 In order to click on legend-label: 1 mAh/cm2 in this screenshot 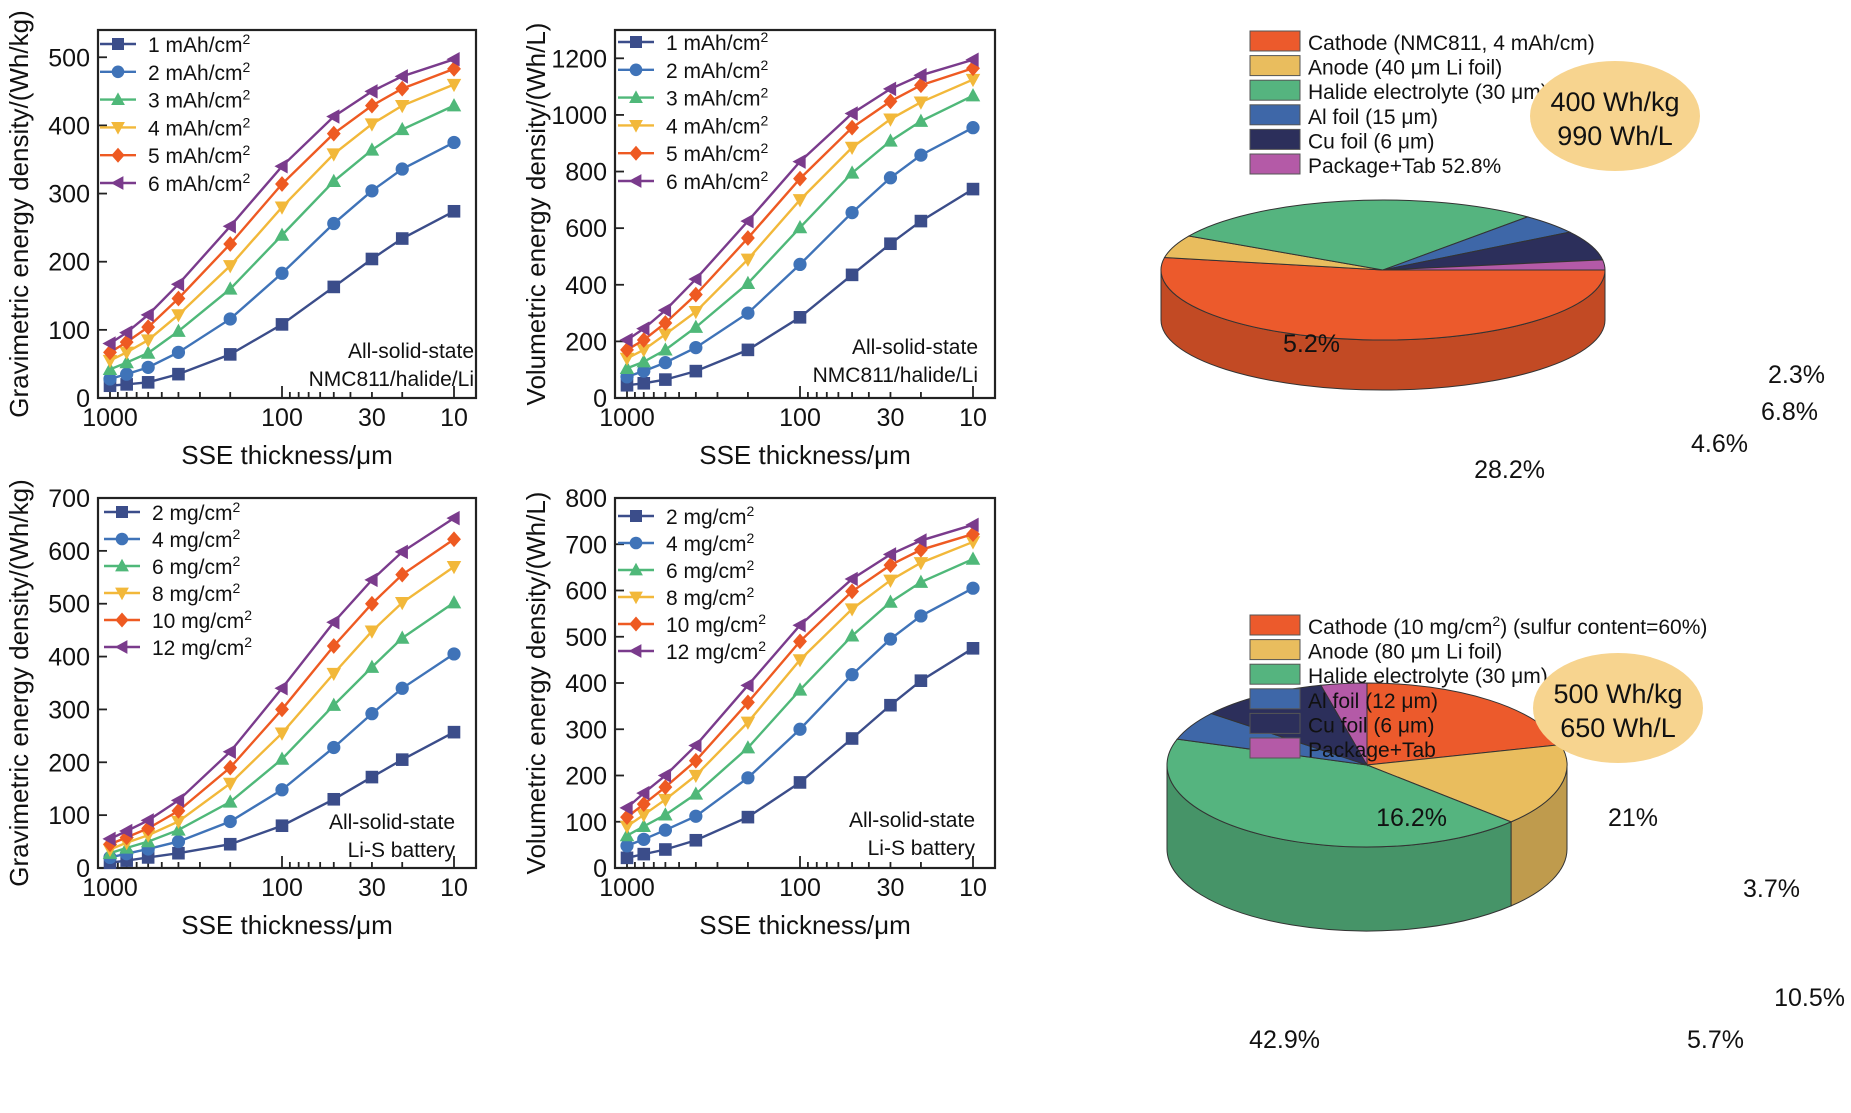, I will do `click(717, 42)`.